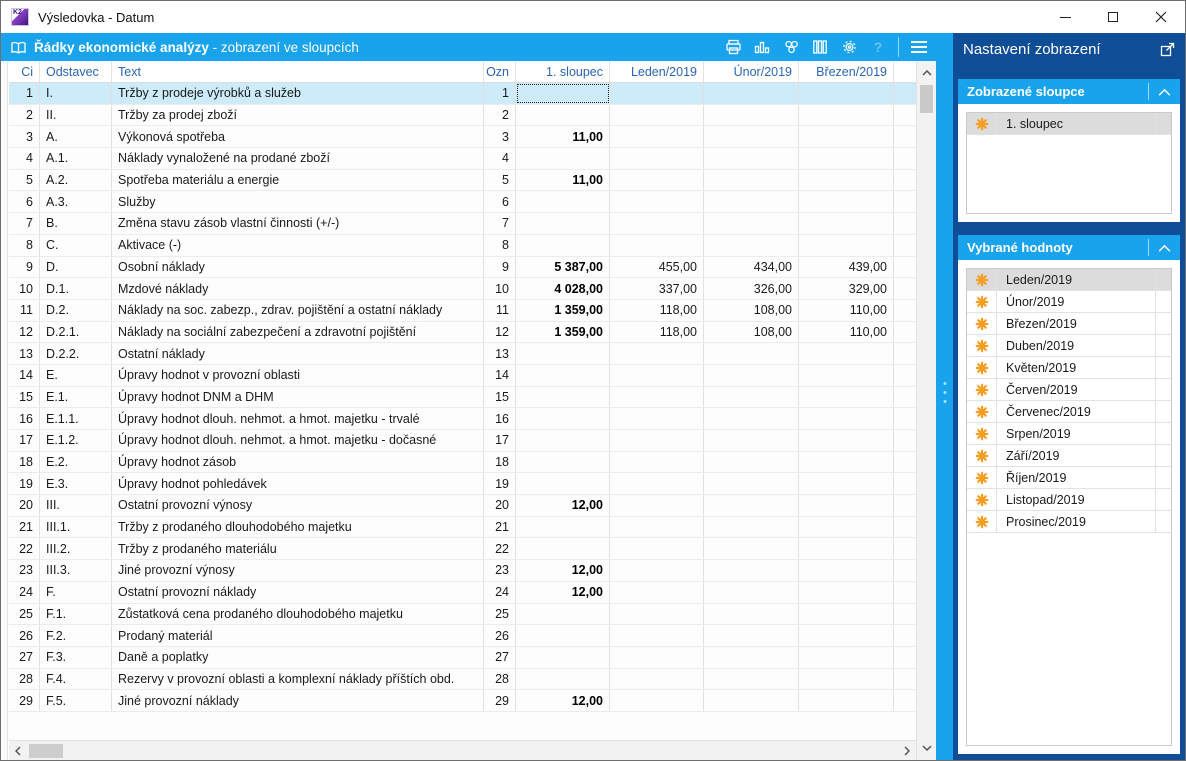 The image size is (1186, 761). Describe the element at coordinates (462, 94) in the screenshot. I see `table-row: 1 I. Tržby z prodeje výrobků a služeb 1` at that location.